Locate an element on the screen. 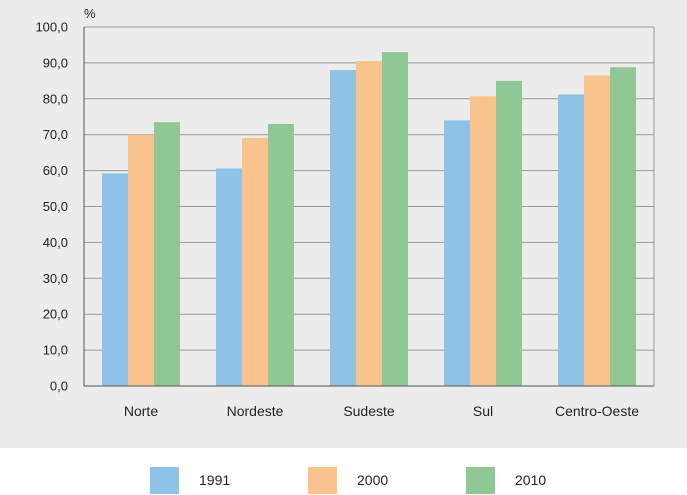 Image resolution: width=687 pixels, height=495 pixels. x-category-label: Norte is located at coordinates (141, 411).